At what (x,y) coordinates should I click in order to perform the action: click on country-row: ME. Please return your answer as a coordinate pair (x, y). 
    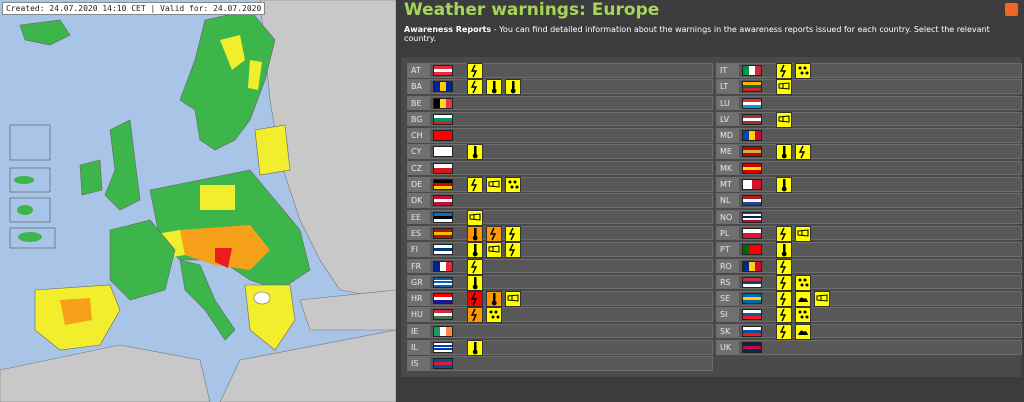
    Looking at the image, I should click on (869, 152).